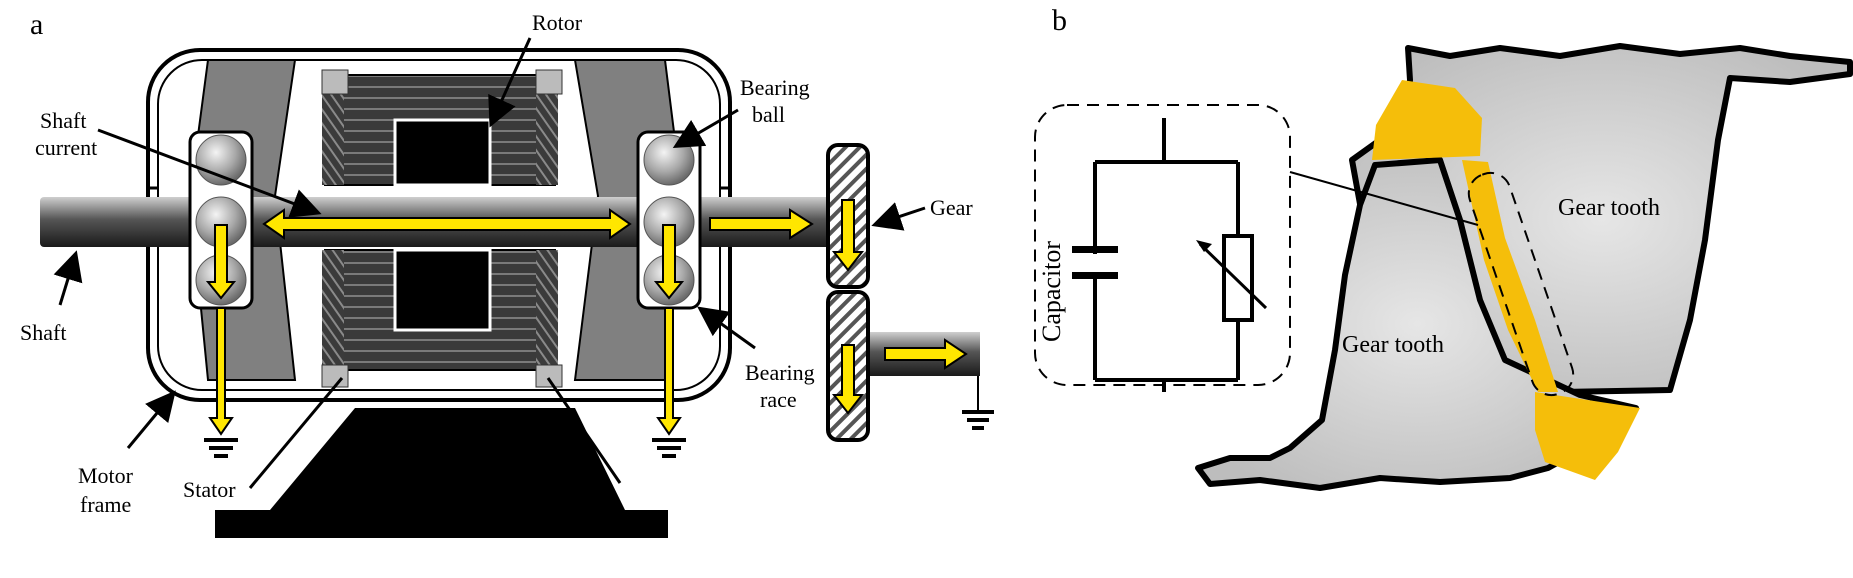  What do you see at coordinates (1051, 291) in the screenshot?
I see `label-capacitor: Capacitor` at bounding box center [1051, 291].